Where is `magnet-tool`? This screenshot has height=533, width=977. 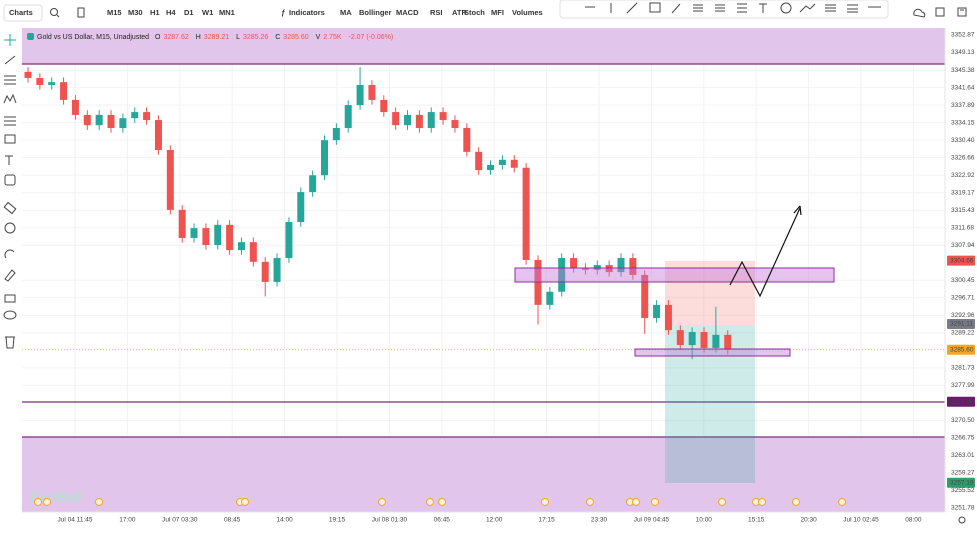
magnet-tool is located at coordinates (9, 254).